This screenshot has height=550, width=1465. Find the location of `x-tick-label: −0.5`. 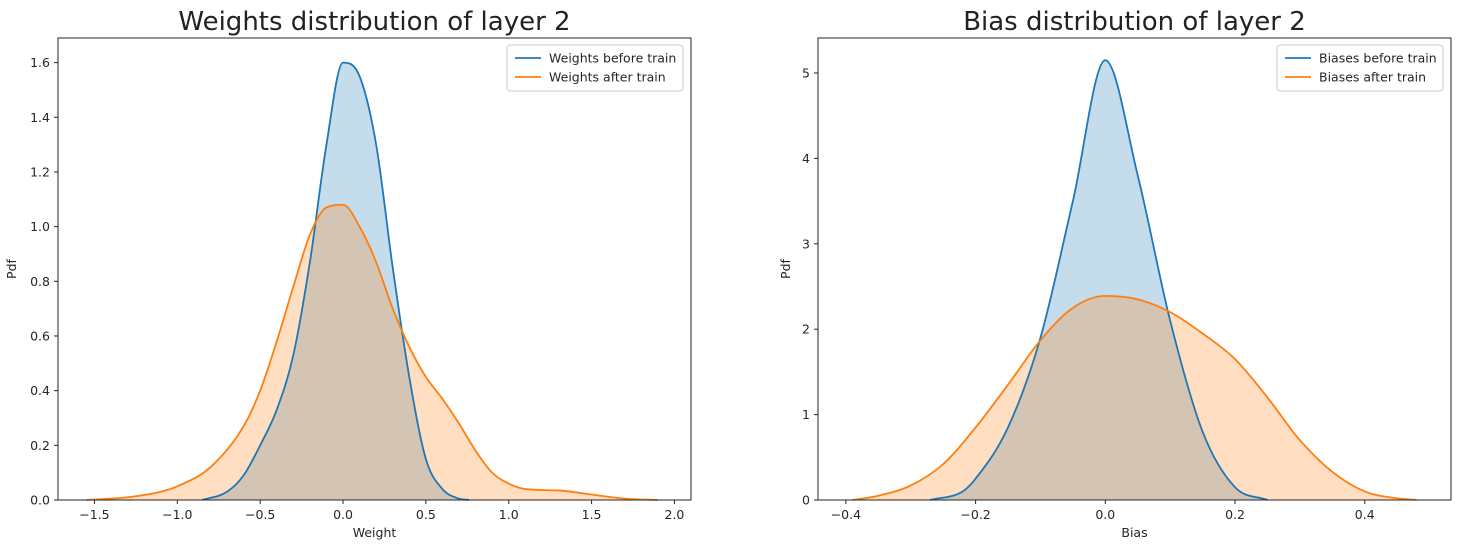

x-tick-label: −0.5 is located at coordinates (260, 514).